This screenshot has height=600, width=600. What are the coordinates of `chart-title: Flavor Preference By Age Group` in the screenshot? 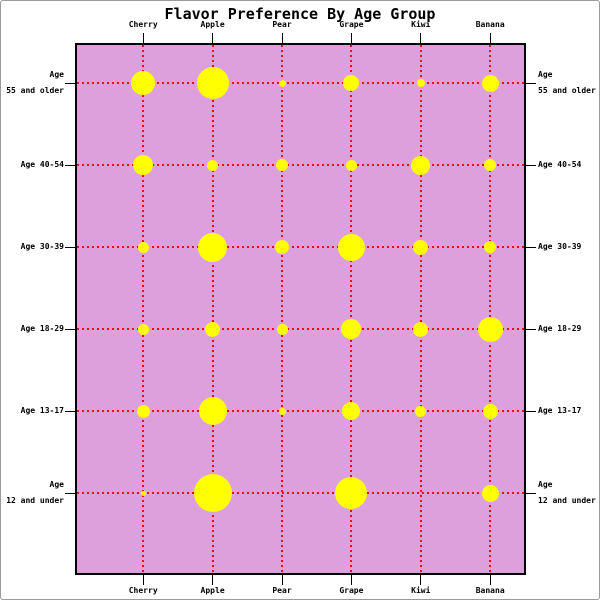 It's located at (300, 14).